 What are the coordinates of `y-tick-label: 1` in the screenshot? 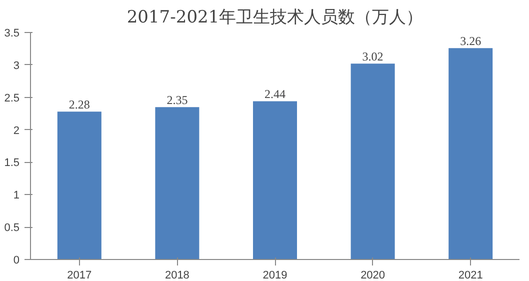 It's located at (16, 196).